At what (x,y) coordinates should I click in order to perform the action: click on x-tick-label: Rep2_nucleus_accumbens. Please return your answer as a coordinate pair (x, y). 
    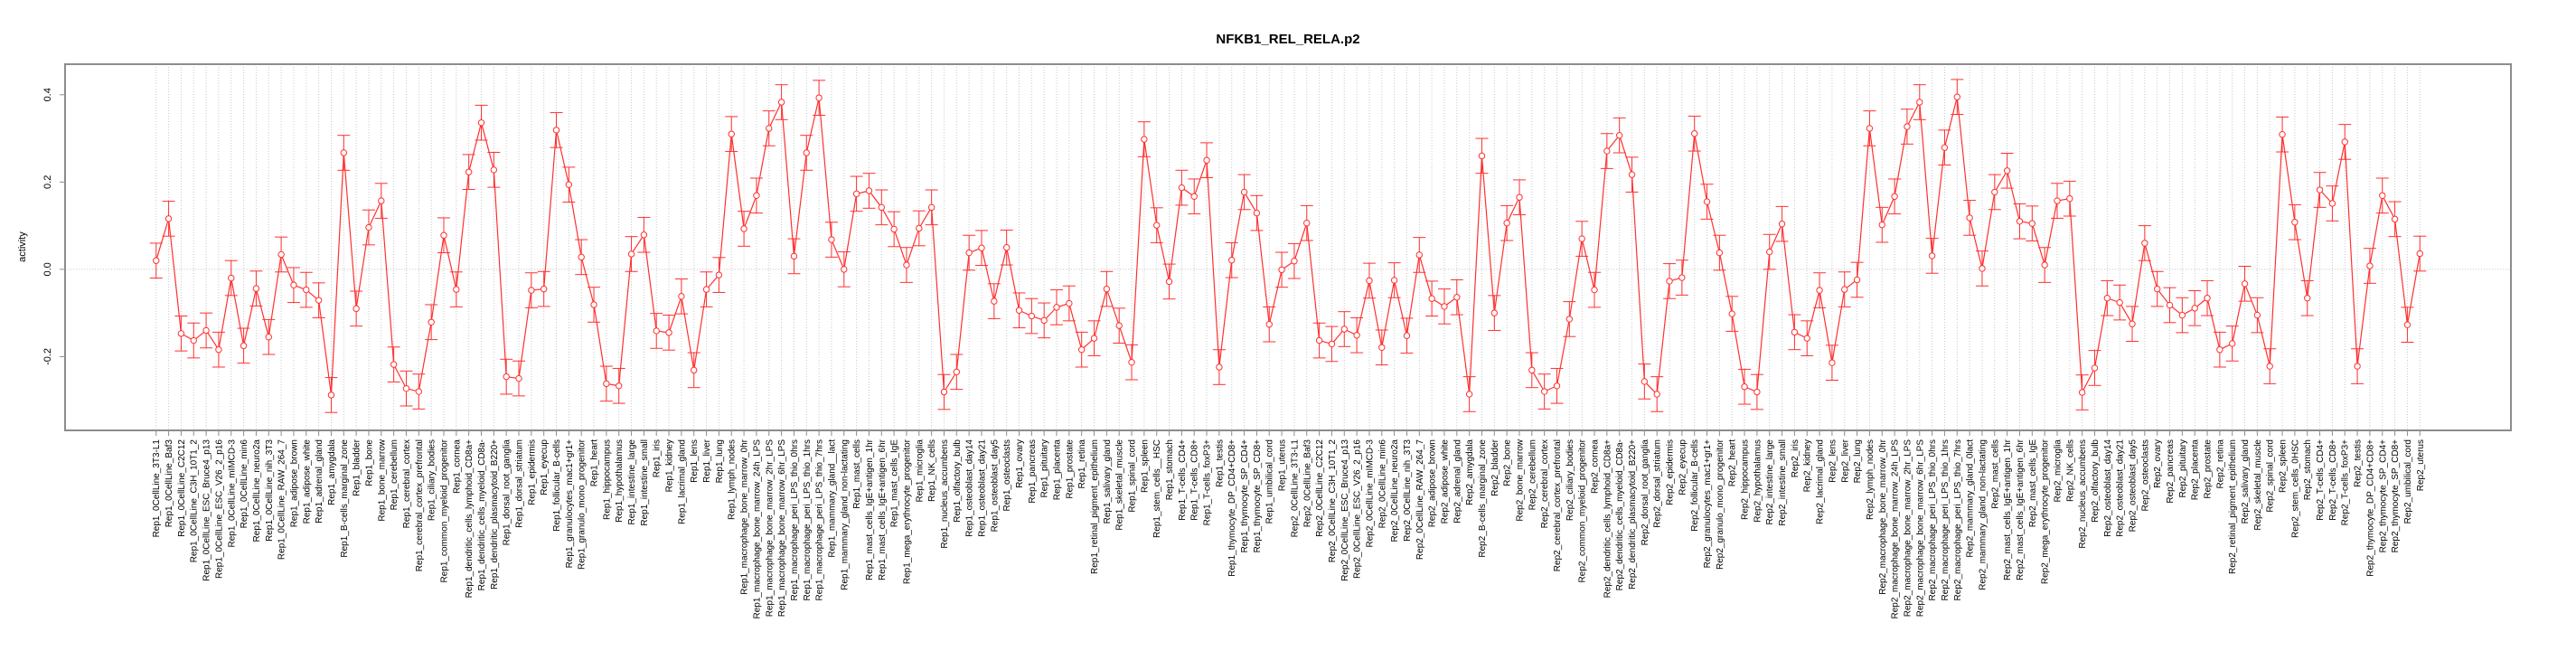
    Looking at the image, I should click on (2083, 494).